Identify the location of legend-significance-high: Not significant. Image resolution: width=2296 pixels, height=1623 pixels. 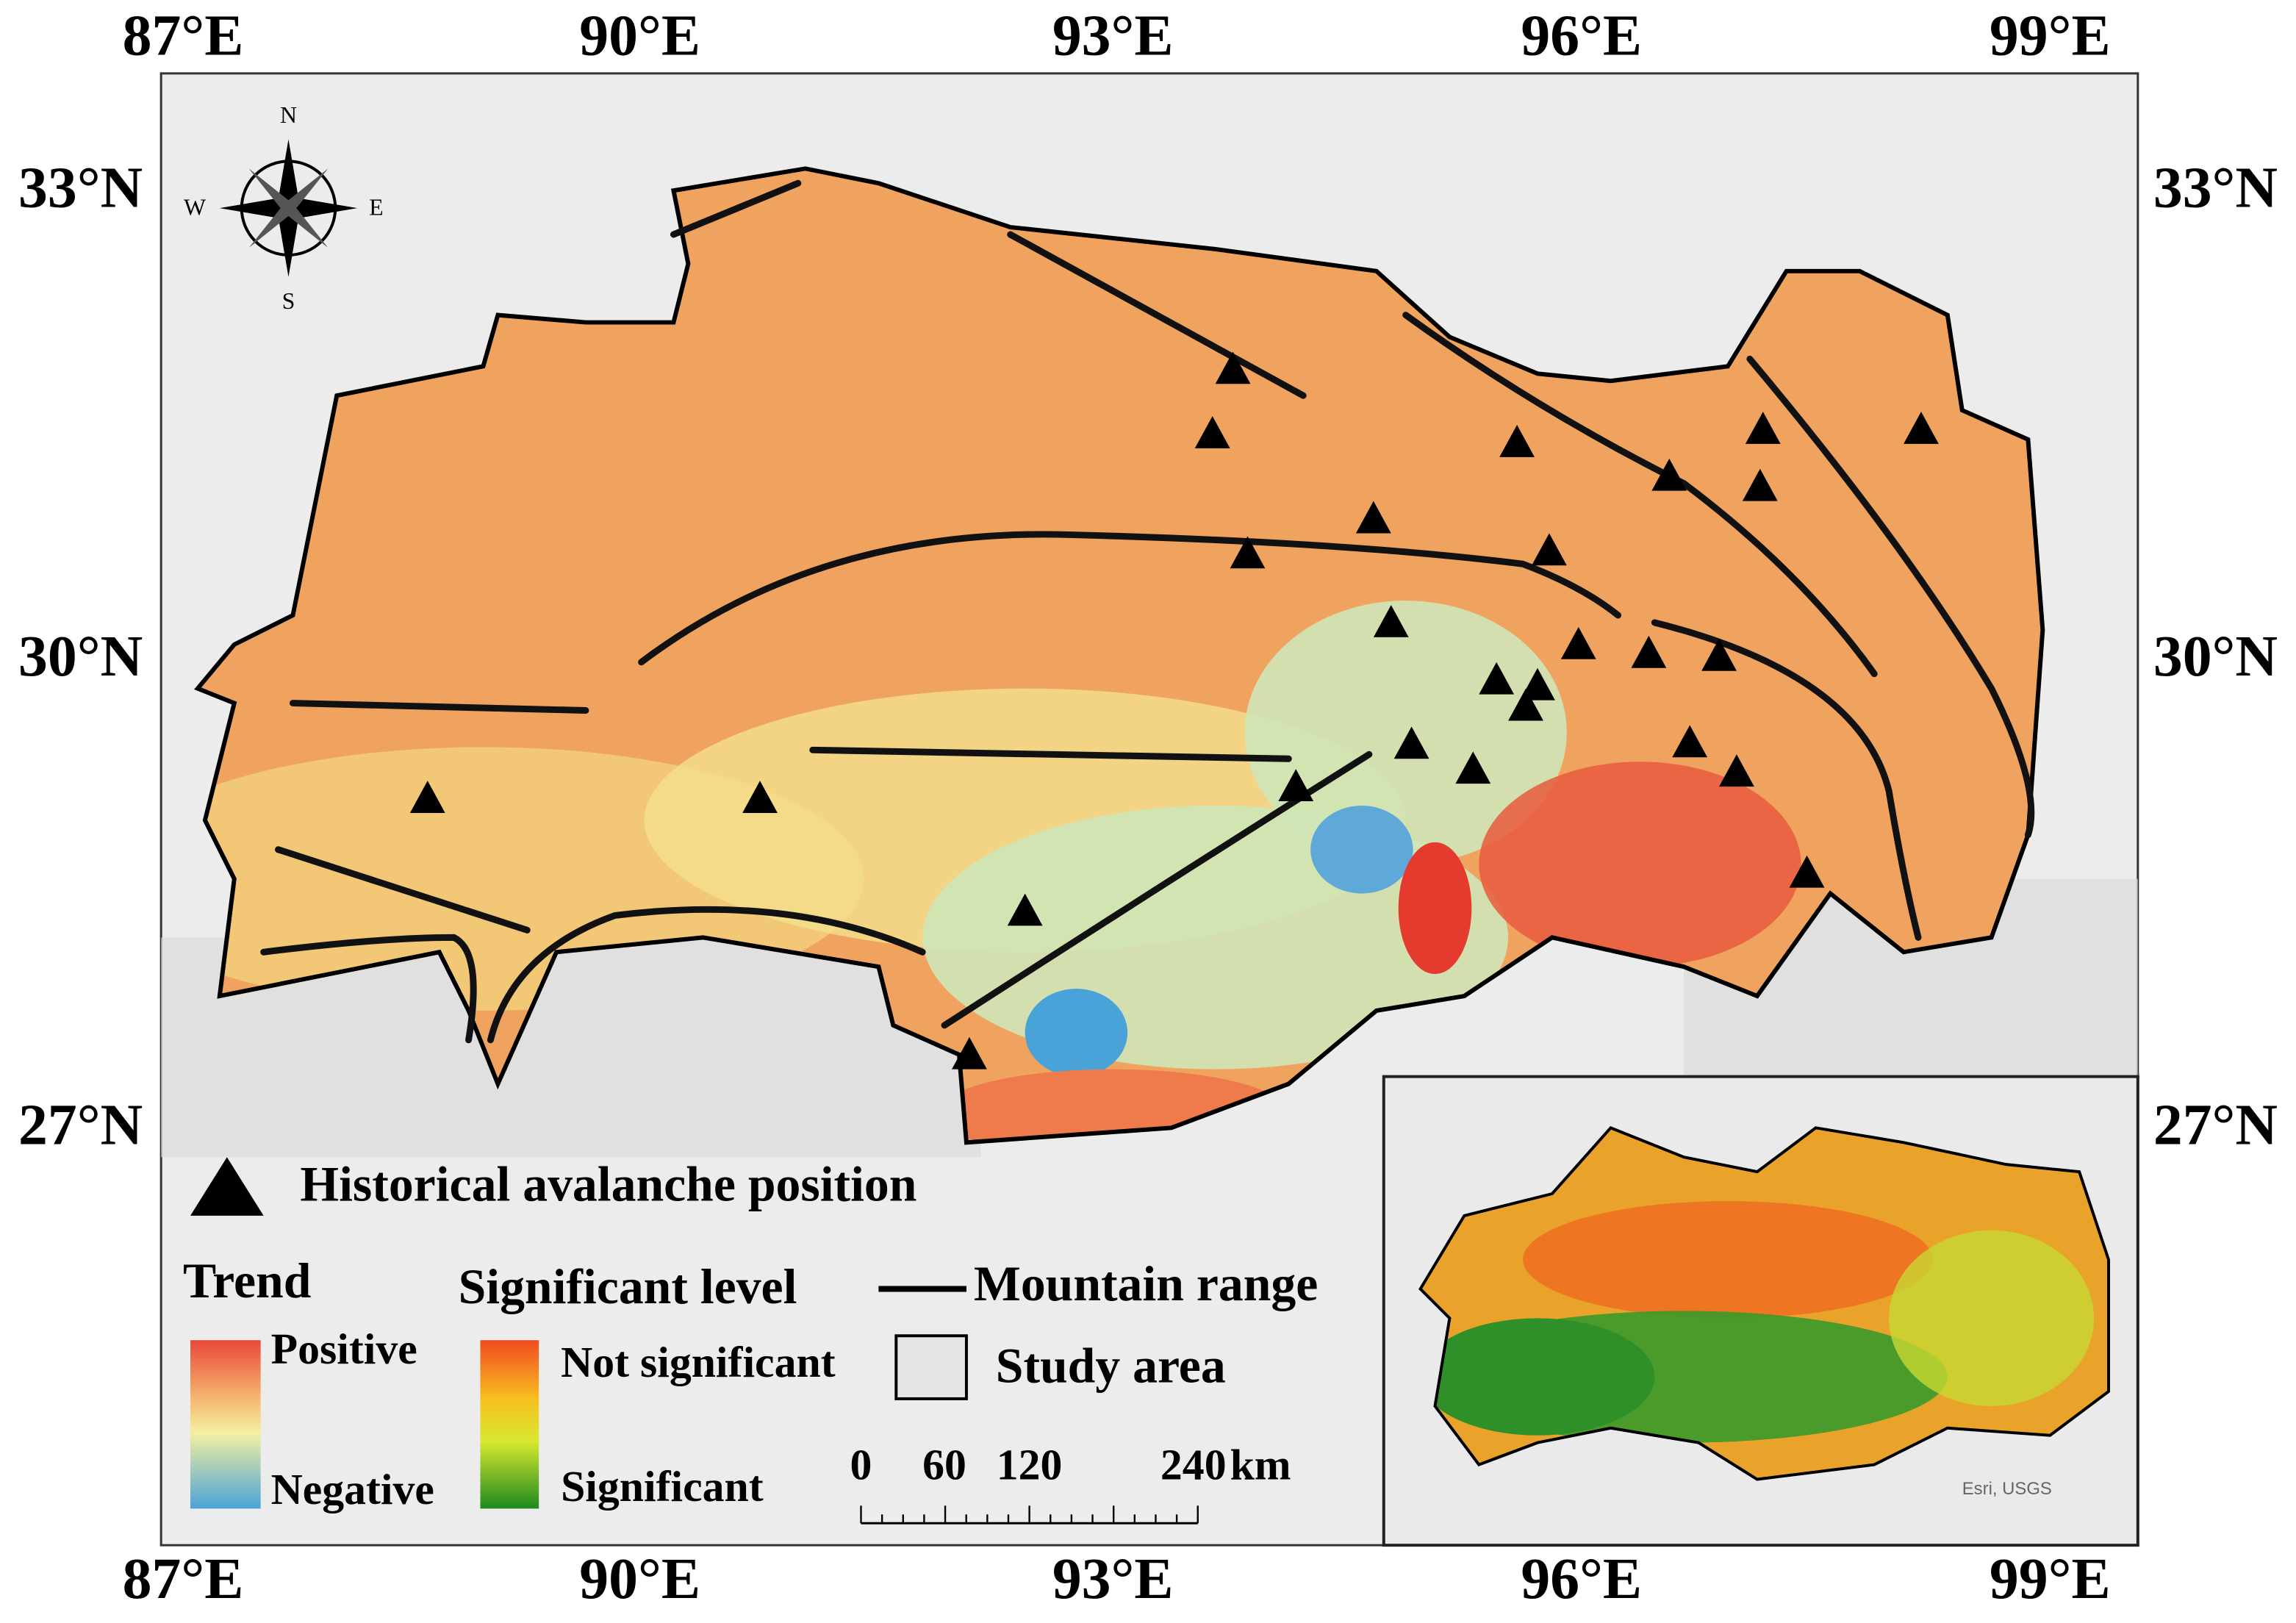
(698, 1362).